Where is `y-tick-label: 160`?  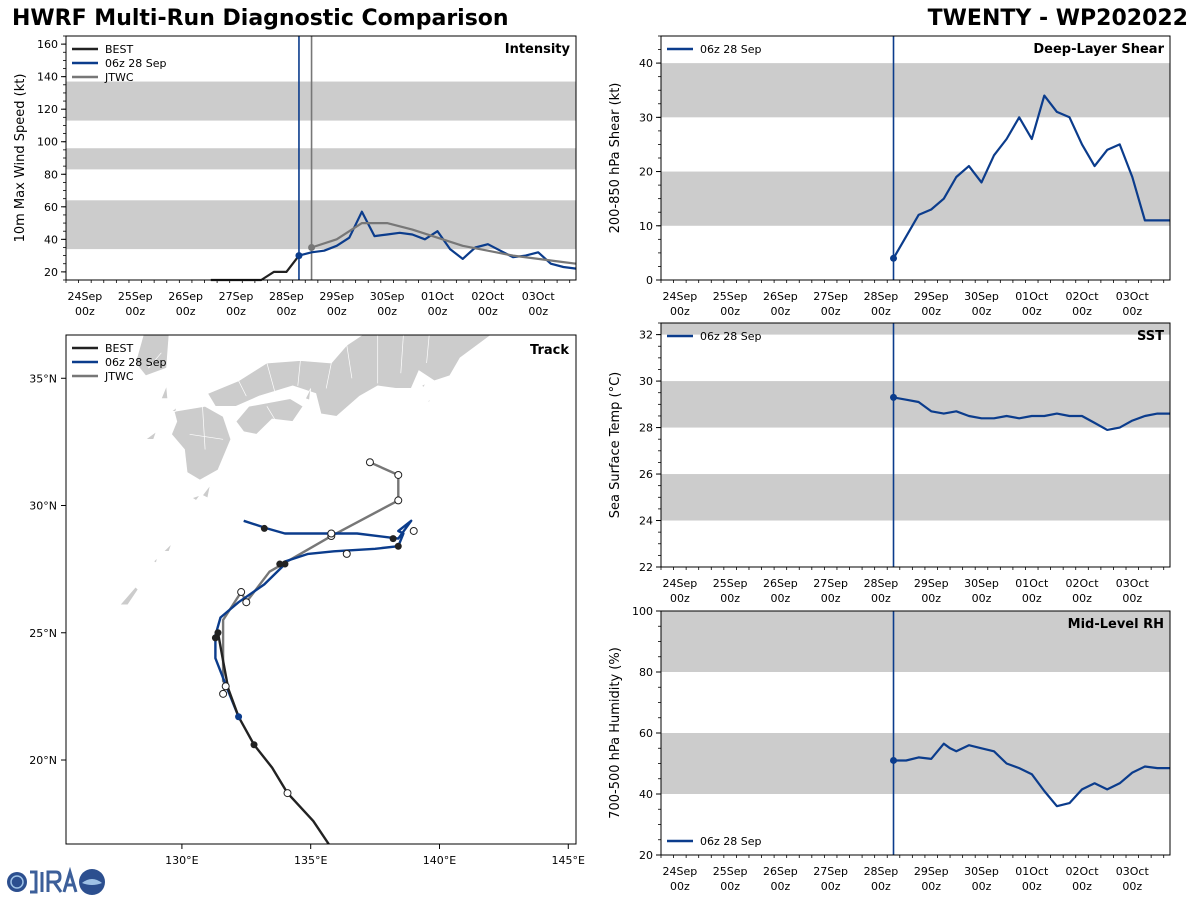 y-tick-label: 160 is located at coordinates (47, 44).